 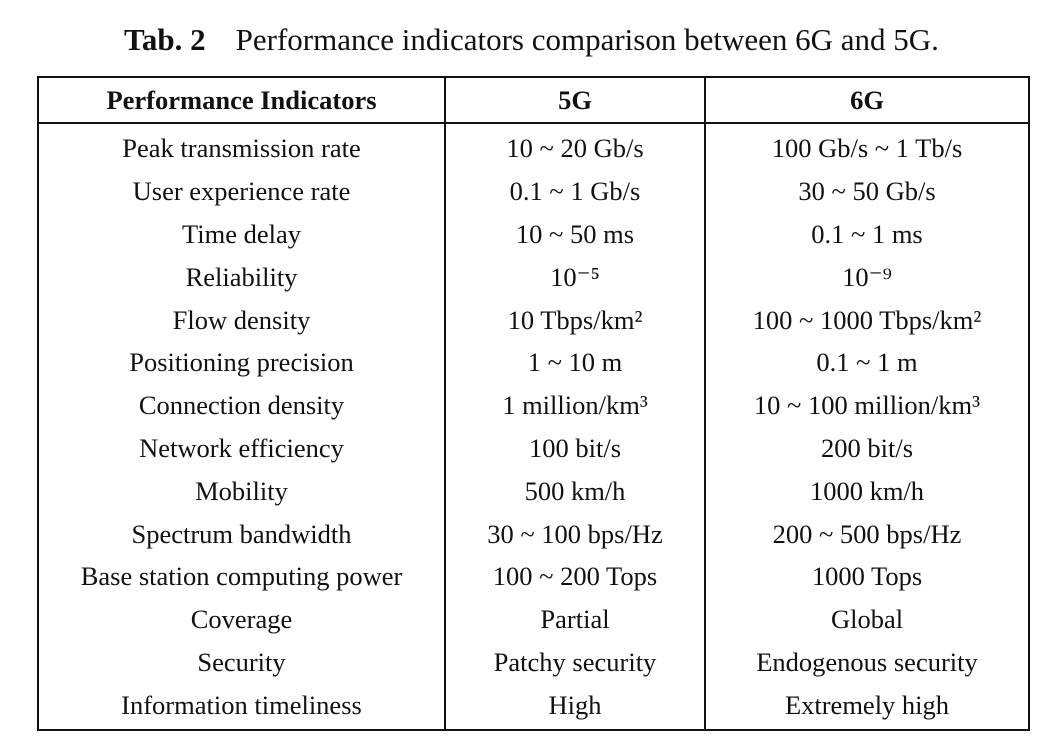 I want to click on value-6g-cell: 100 ~ 1000 Tbps/km², so click(x=867, y=319).